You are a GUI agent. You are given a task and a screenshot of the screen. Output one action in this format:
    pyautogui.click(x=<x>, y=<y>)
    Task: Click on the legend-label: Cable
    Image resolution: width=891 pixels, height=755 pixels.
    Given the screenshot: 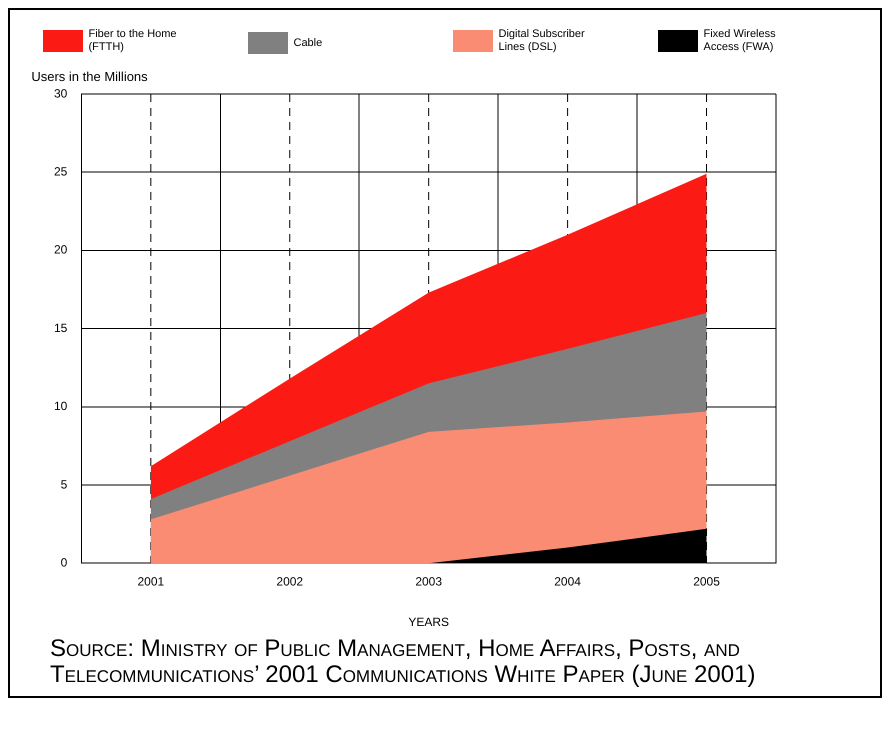 What is the action you would take?
    pyautogui.click(x=308, y=43)
    